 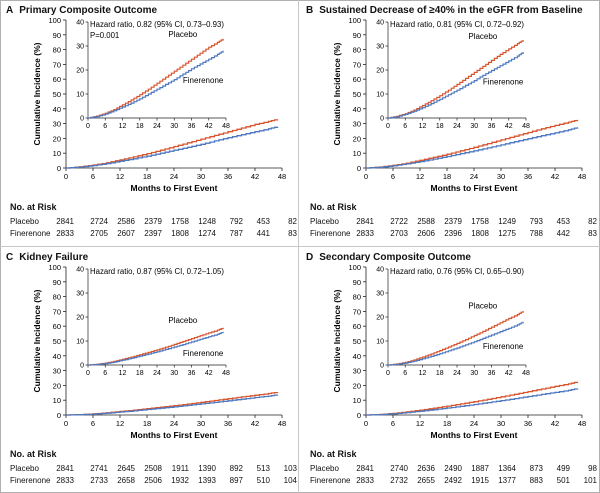 What do you see at coordinates (507, 480) in the screenshot?
I see `risk-value: 1377` at bounding box center [507, 480].